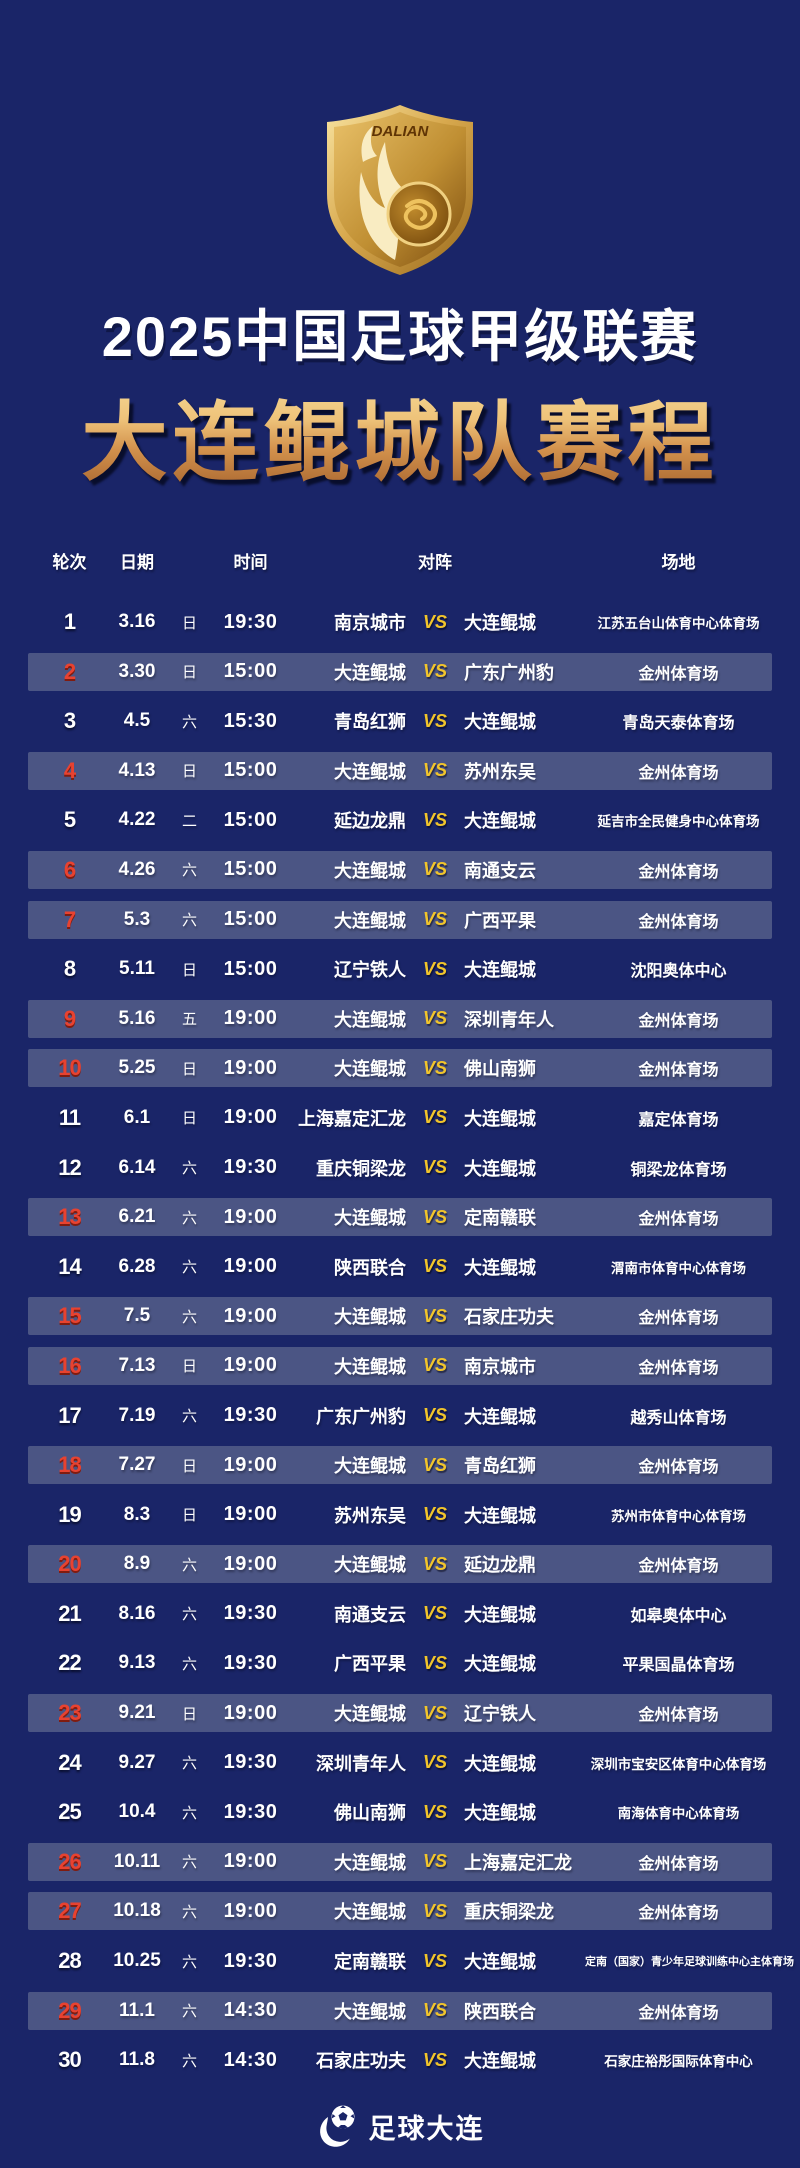 Image resolution: width=800 pixels, height=2168 pixels. I want to click on match-date: 5.16, so click(137, 1018).